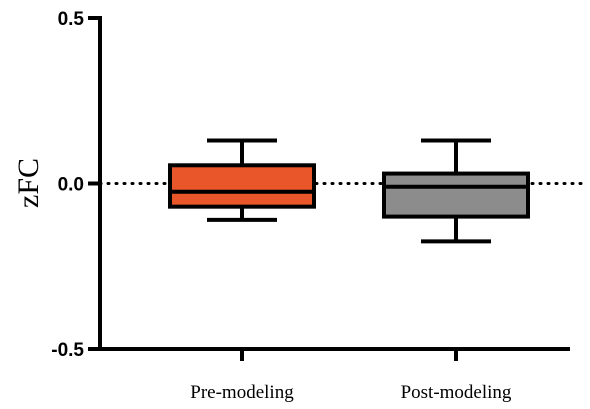 The image size is (590, 409). Describe the element at coordinates (67, 350) in the screenshot. I see `y-tick-label: -0.5` at that location.